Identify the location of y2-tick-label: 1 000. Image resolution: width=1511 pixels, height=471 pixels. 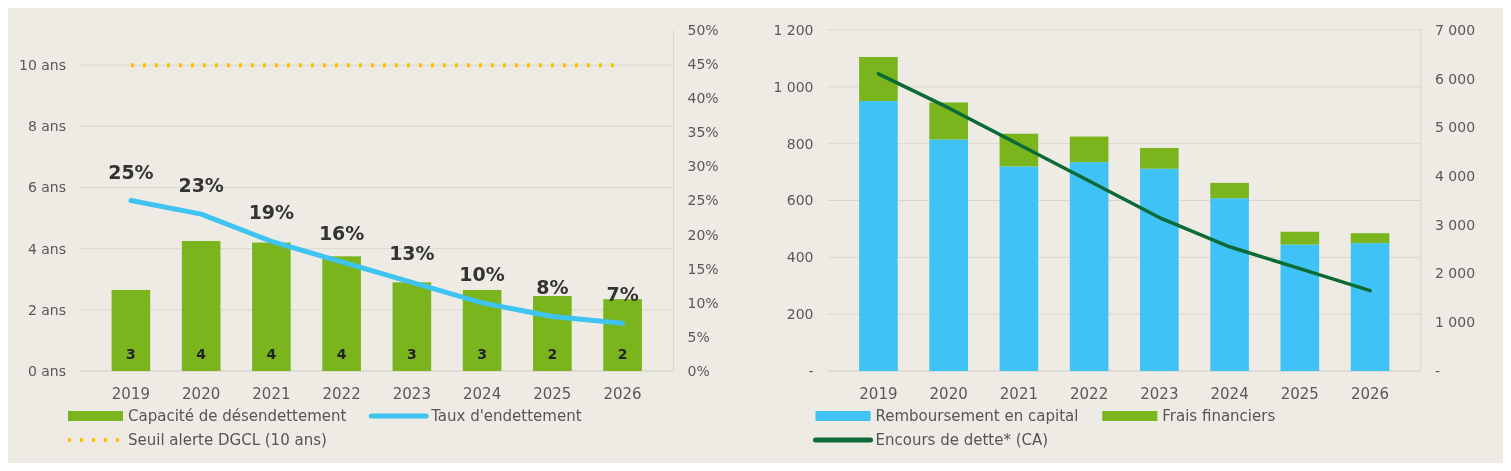
(1455, 322).